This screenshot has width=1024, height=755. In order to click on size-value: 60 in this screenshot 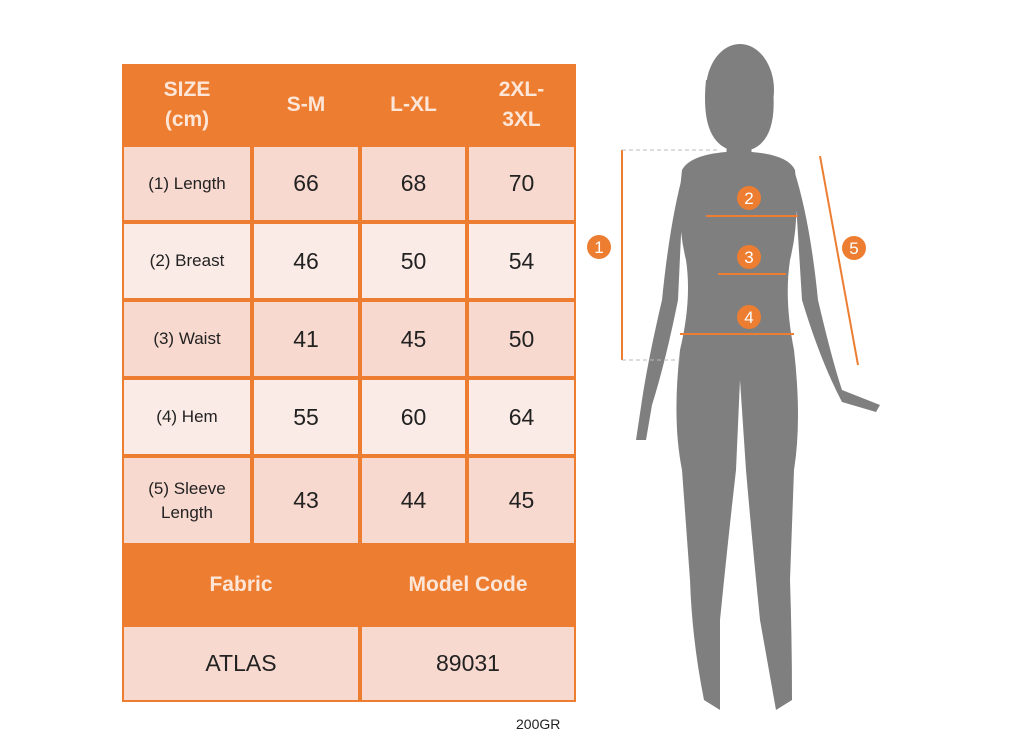, I will do `click(413, 417)`.